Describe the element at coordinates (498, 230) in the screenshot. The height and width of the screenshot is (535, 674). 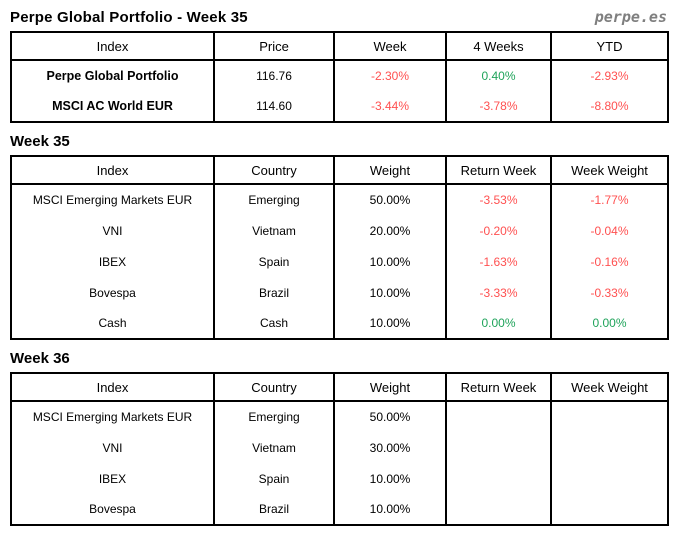
I see `cell-return-week: -0.20%` at that location.